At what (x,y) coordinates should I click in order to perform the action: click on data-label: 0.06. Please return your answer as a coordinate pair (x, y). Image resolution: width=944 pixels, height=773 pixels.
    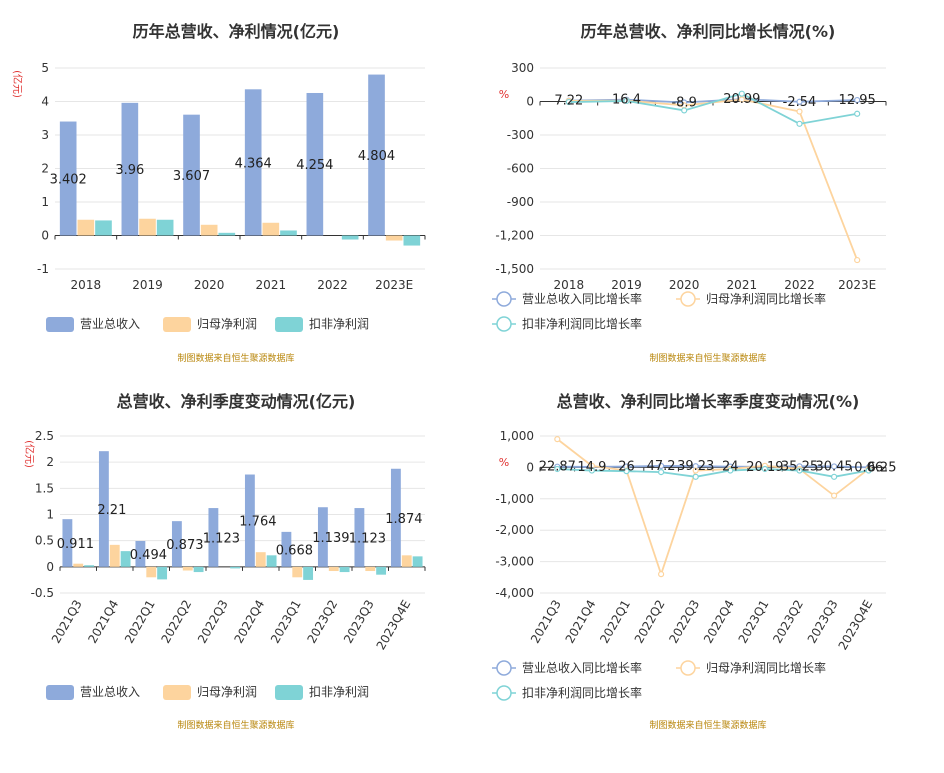
    Looking at the image, I should click on (868, 467).